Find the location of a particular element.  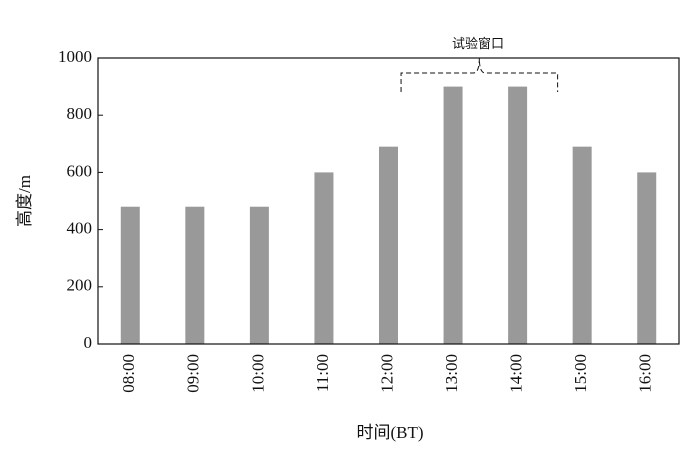

y-tick-label: 1000 is located at coordinates (75, 56).